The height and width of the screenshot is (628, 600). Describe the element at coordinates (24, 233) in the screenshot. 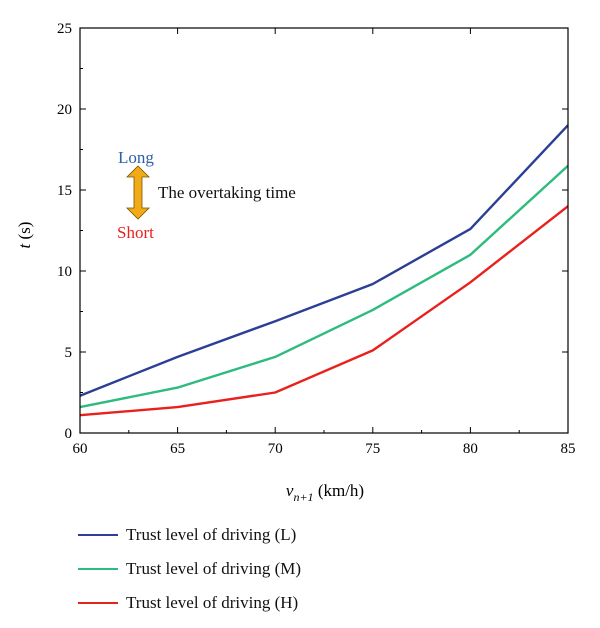

I see `y-axis-unit: (s)` at that location.